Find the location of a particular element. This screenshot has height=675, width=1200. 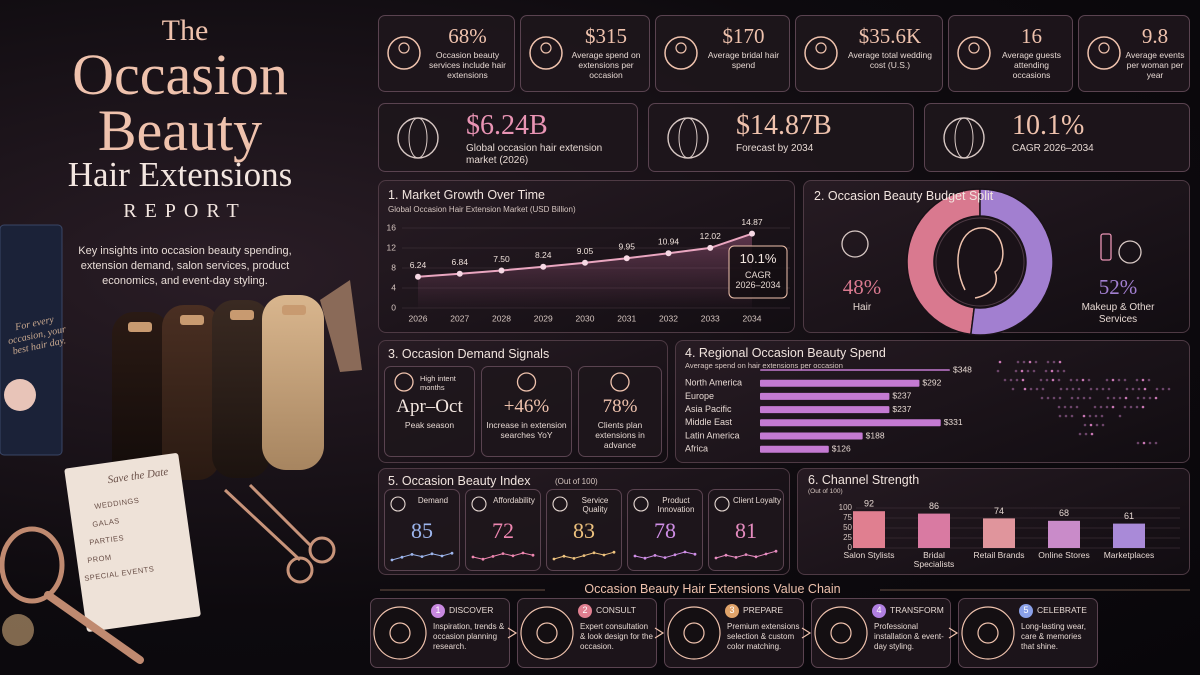

category-label: Africa is located at coordinates (696, 449).